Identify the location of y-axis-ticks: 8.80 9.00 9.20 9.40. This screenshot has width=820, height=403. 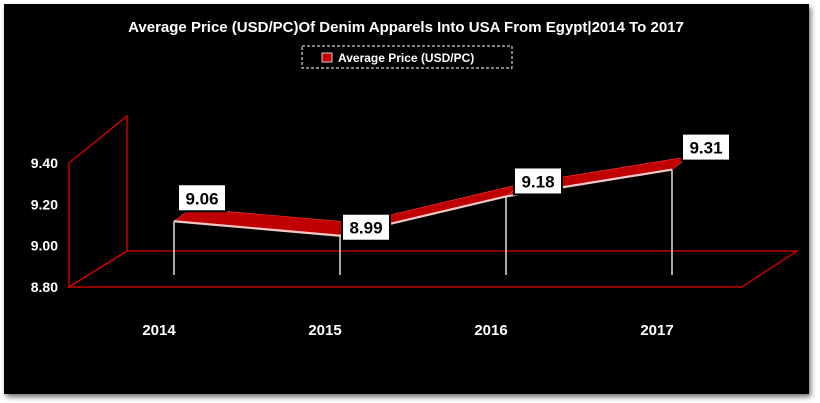
(44, 225).